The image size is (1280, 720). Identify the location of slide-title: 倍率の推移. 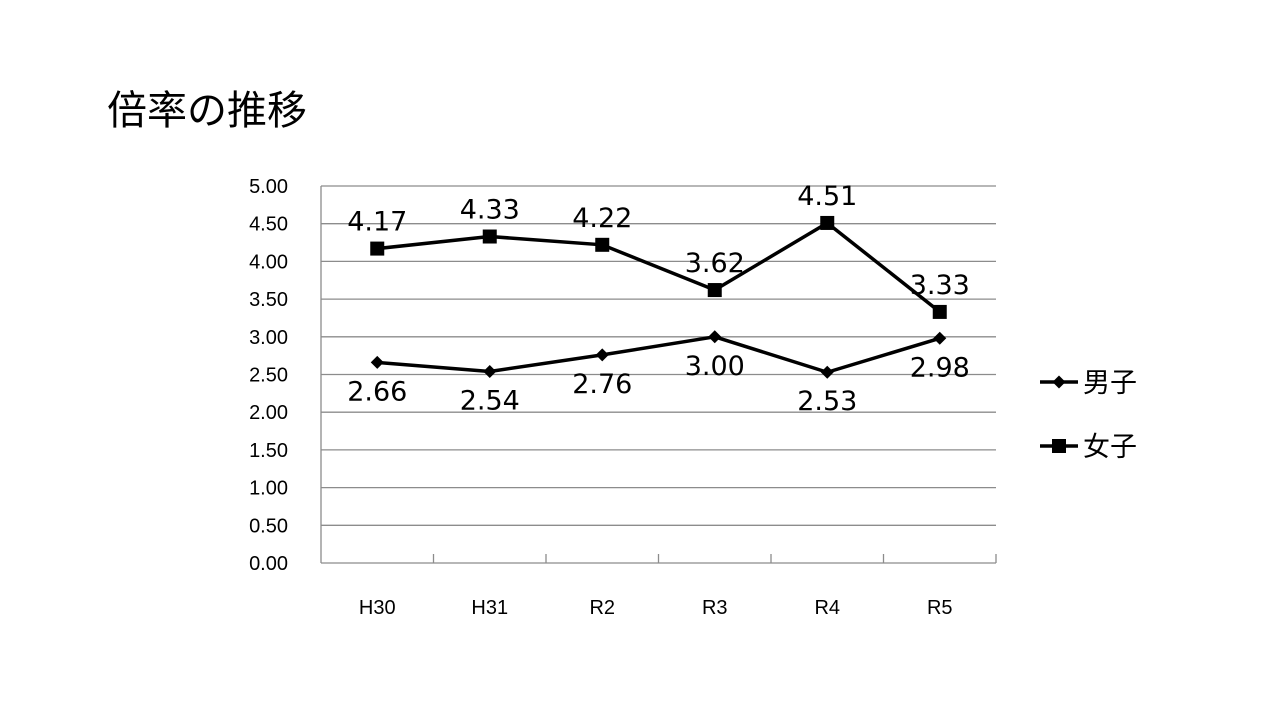
(207, 111).